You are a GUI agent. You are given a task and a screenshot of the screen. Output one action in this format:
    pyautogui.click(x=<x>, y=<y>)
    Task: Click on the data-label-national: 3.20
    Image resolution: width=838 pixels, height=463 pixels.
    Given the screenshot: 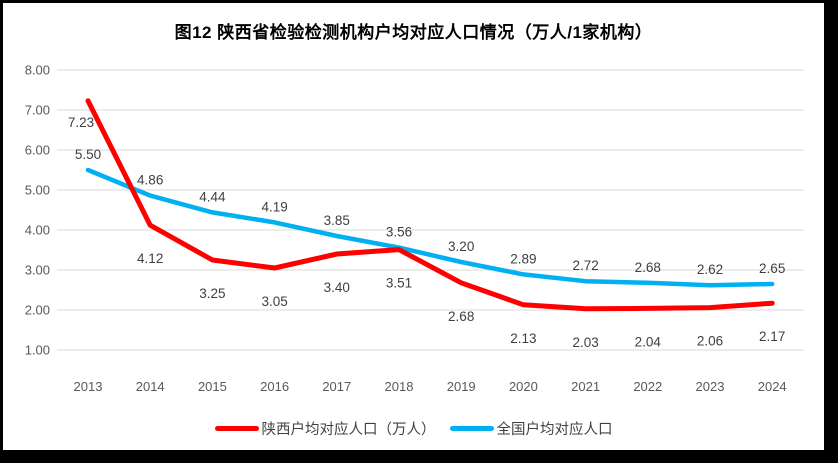 What is the action you would take?
    pyautogui.click(x=461, y=246)
    